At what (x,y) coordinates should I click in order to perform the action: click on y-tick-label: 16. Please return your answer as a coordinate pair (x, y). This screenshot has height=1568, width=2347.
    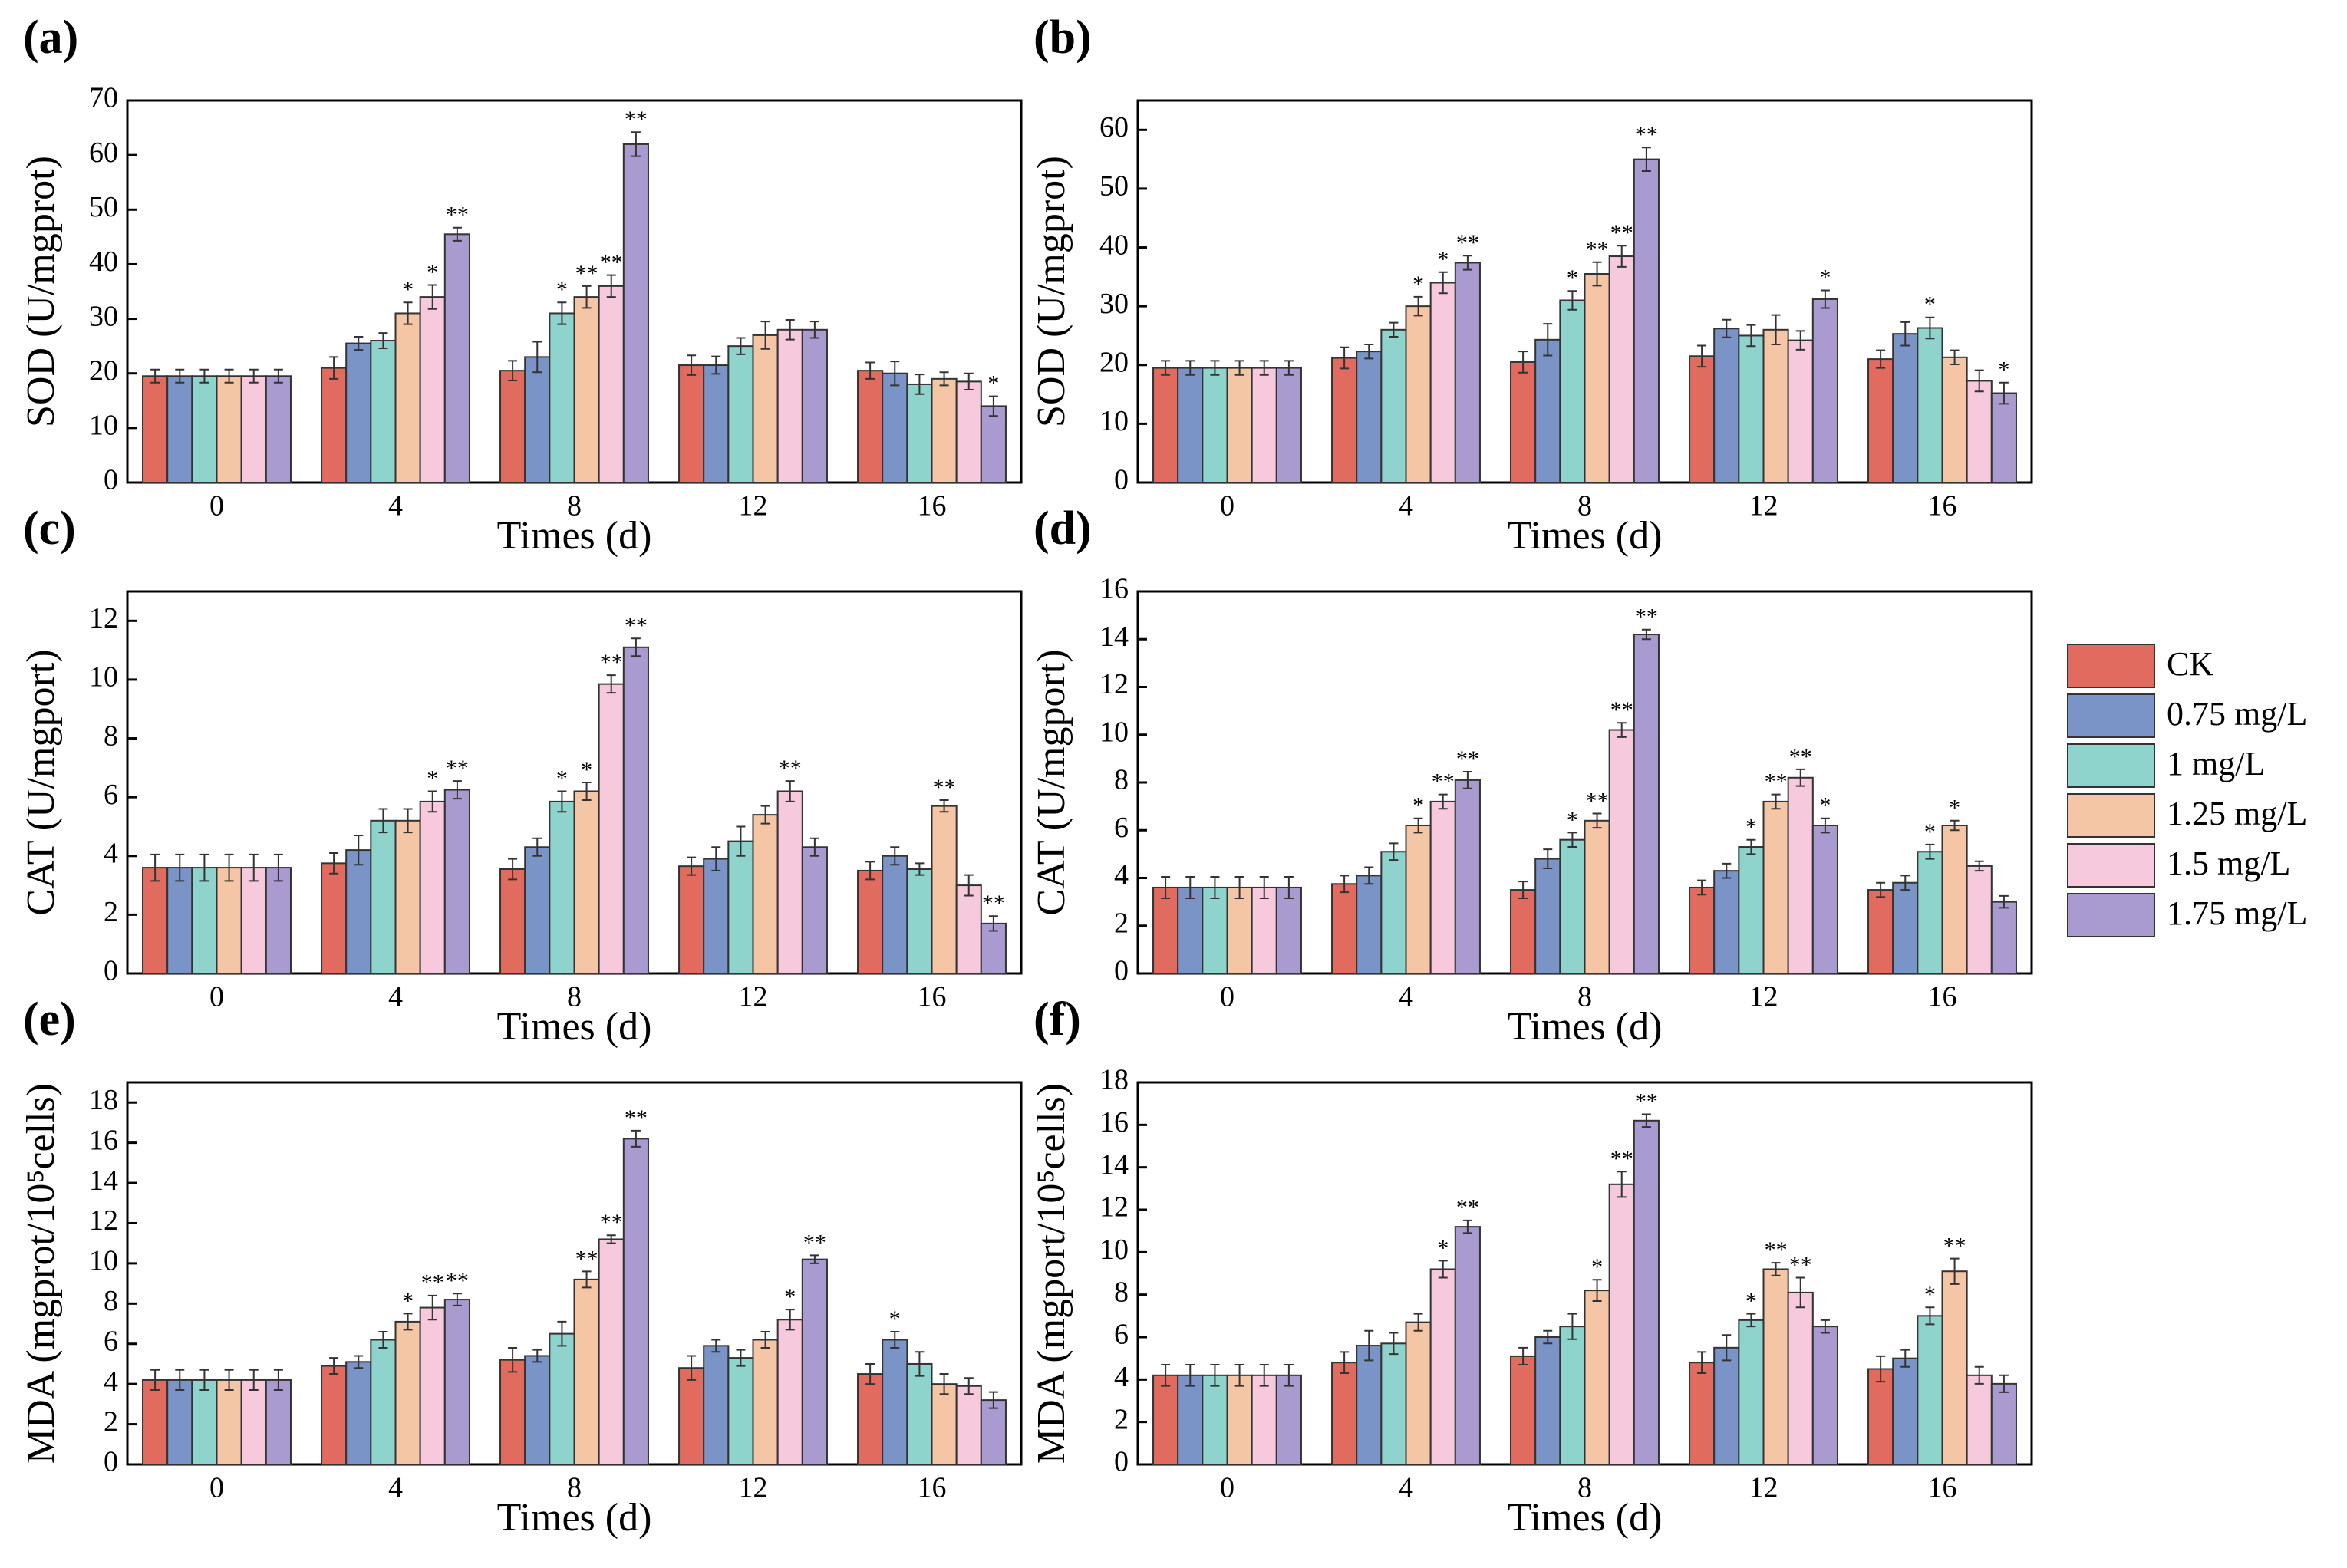
    Looking at the image, I should click on (103, 1140).